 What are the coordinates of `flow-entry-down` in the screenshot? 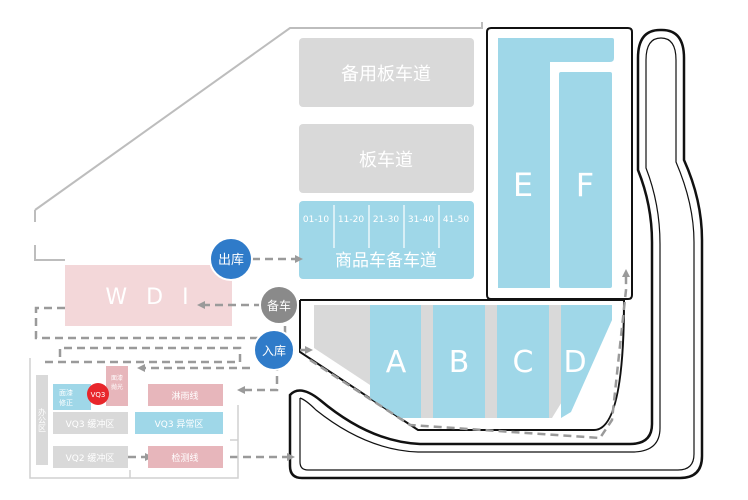 It's located at (258, 378).